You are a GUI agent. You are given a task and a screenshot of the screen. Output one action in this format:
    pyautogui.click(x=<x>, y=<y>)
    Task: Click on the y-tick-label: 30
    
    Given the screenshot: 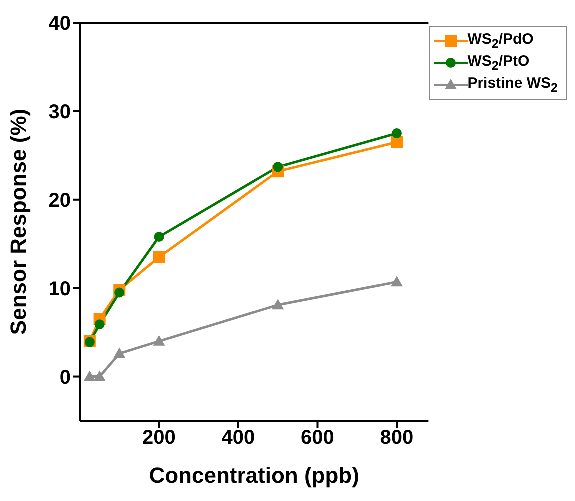 What is the action you would take?
    pyautogui.click(x=59, y=113)
    